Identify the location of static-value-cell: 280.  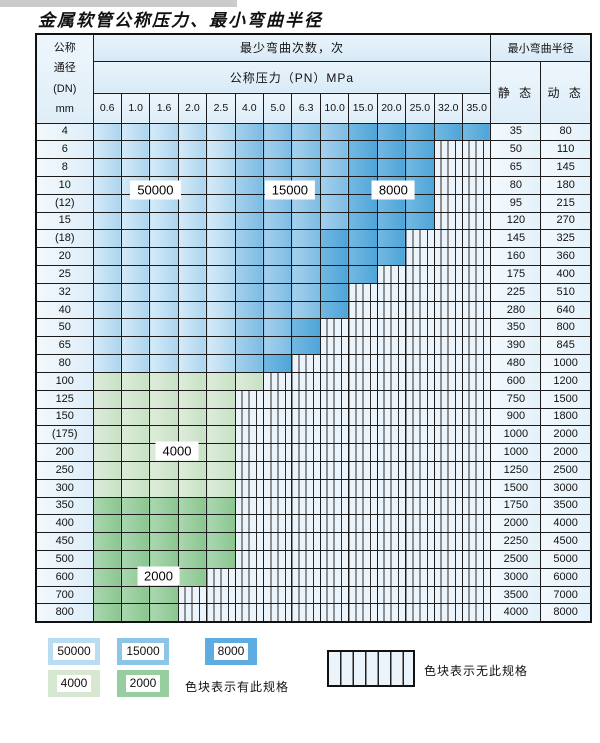
(516, 310).